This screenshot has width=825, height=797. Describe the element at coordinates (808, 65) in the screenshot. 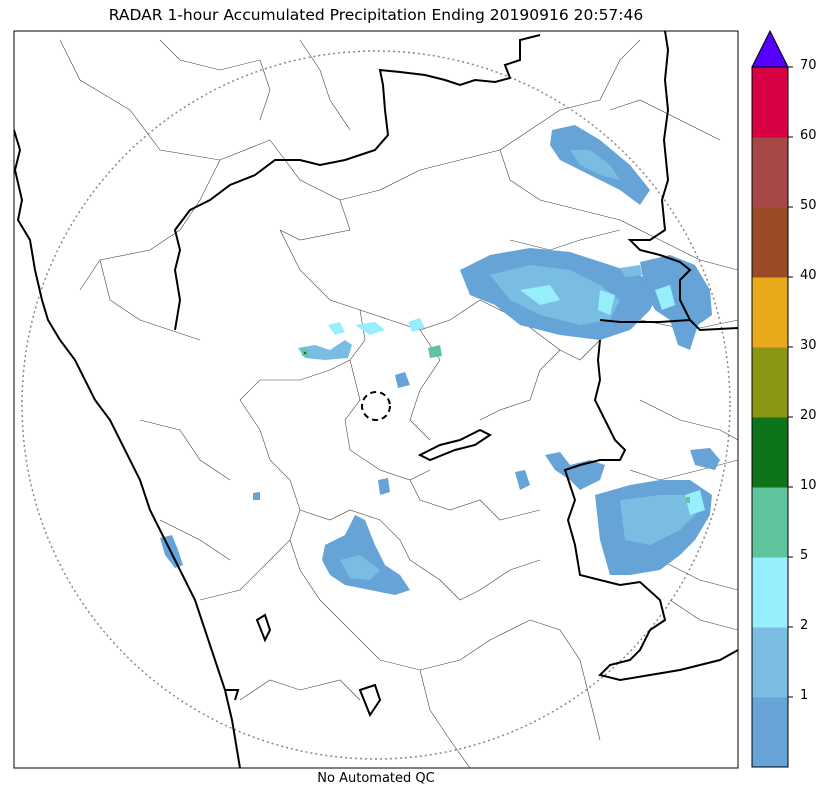

I see `colorbar-tick-label: 70` at that location.